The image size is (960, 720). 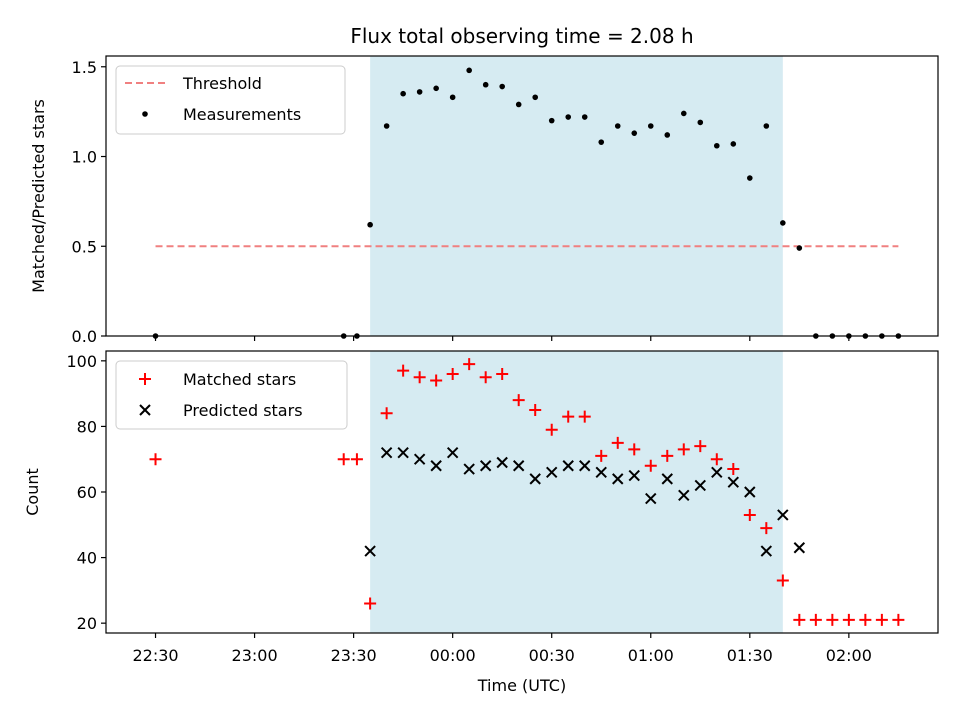 What do you see at coordinates (84, 246) in the screenshot?
I see `top-y-tick-label: 0.5` at bounding box center [84, 246].